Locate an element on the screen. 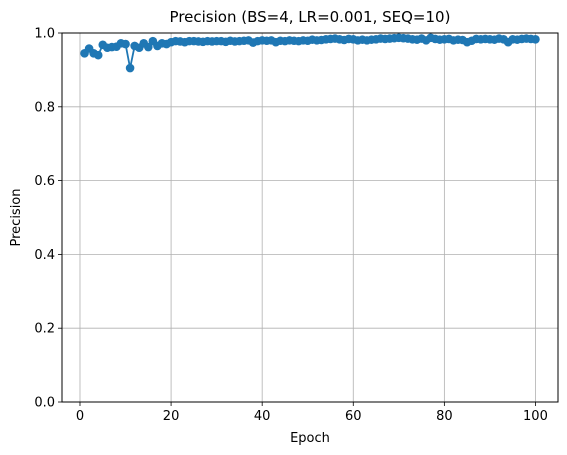 This screenshot has height=455, width=567. series-line-layer is located at coordinates (310, 53).